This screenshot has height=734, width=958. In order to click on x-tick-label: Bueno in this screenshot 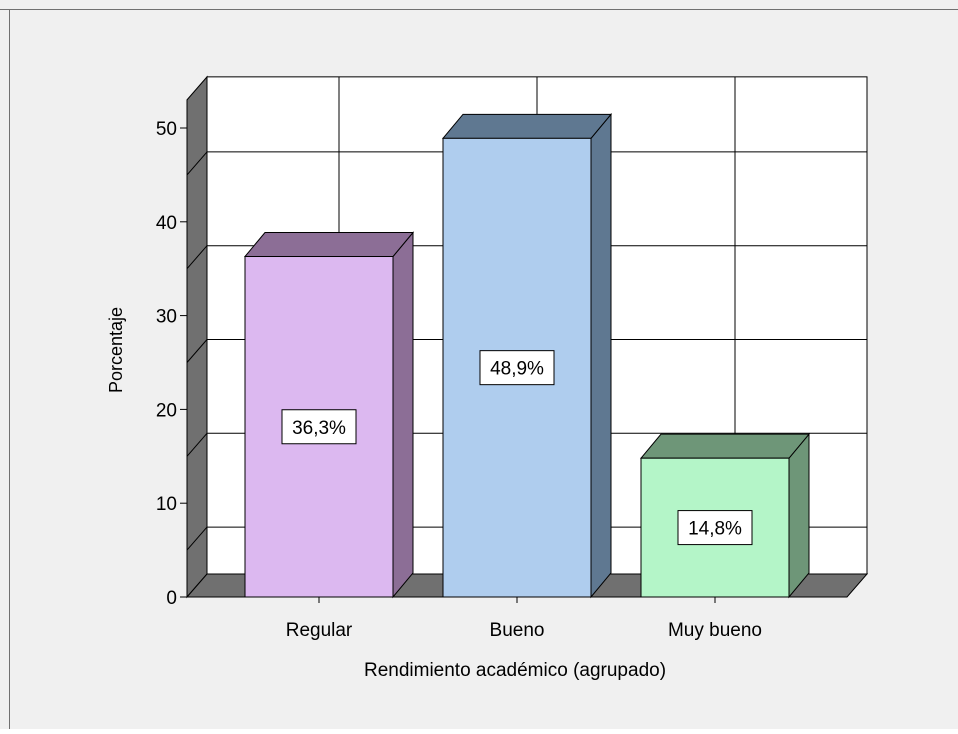, I will do `click(517, 630)`.